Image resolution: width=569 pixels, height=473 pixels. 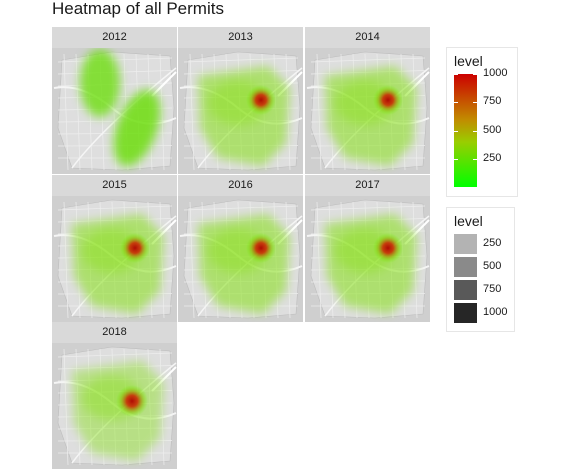 I want to click on map-2014, so click(x=367, y=111).